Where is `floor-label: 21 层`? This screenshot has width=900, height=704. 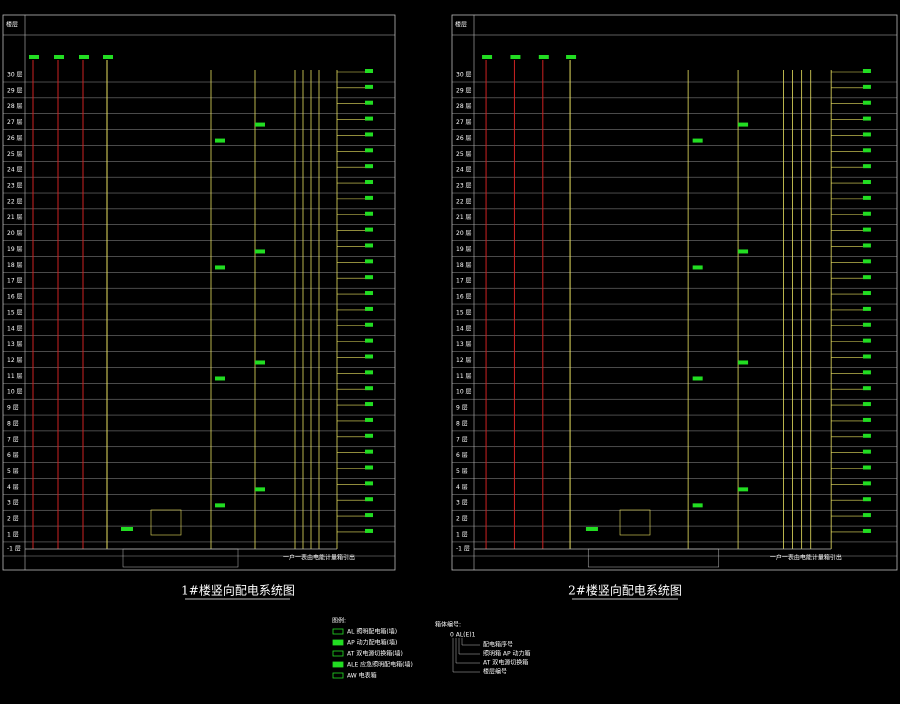
floor-label: 21 层 is located at coordinates (464, 217).